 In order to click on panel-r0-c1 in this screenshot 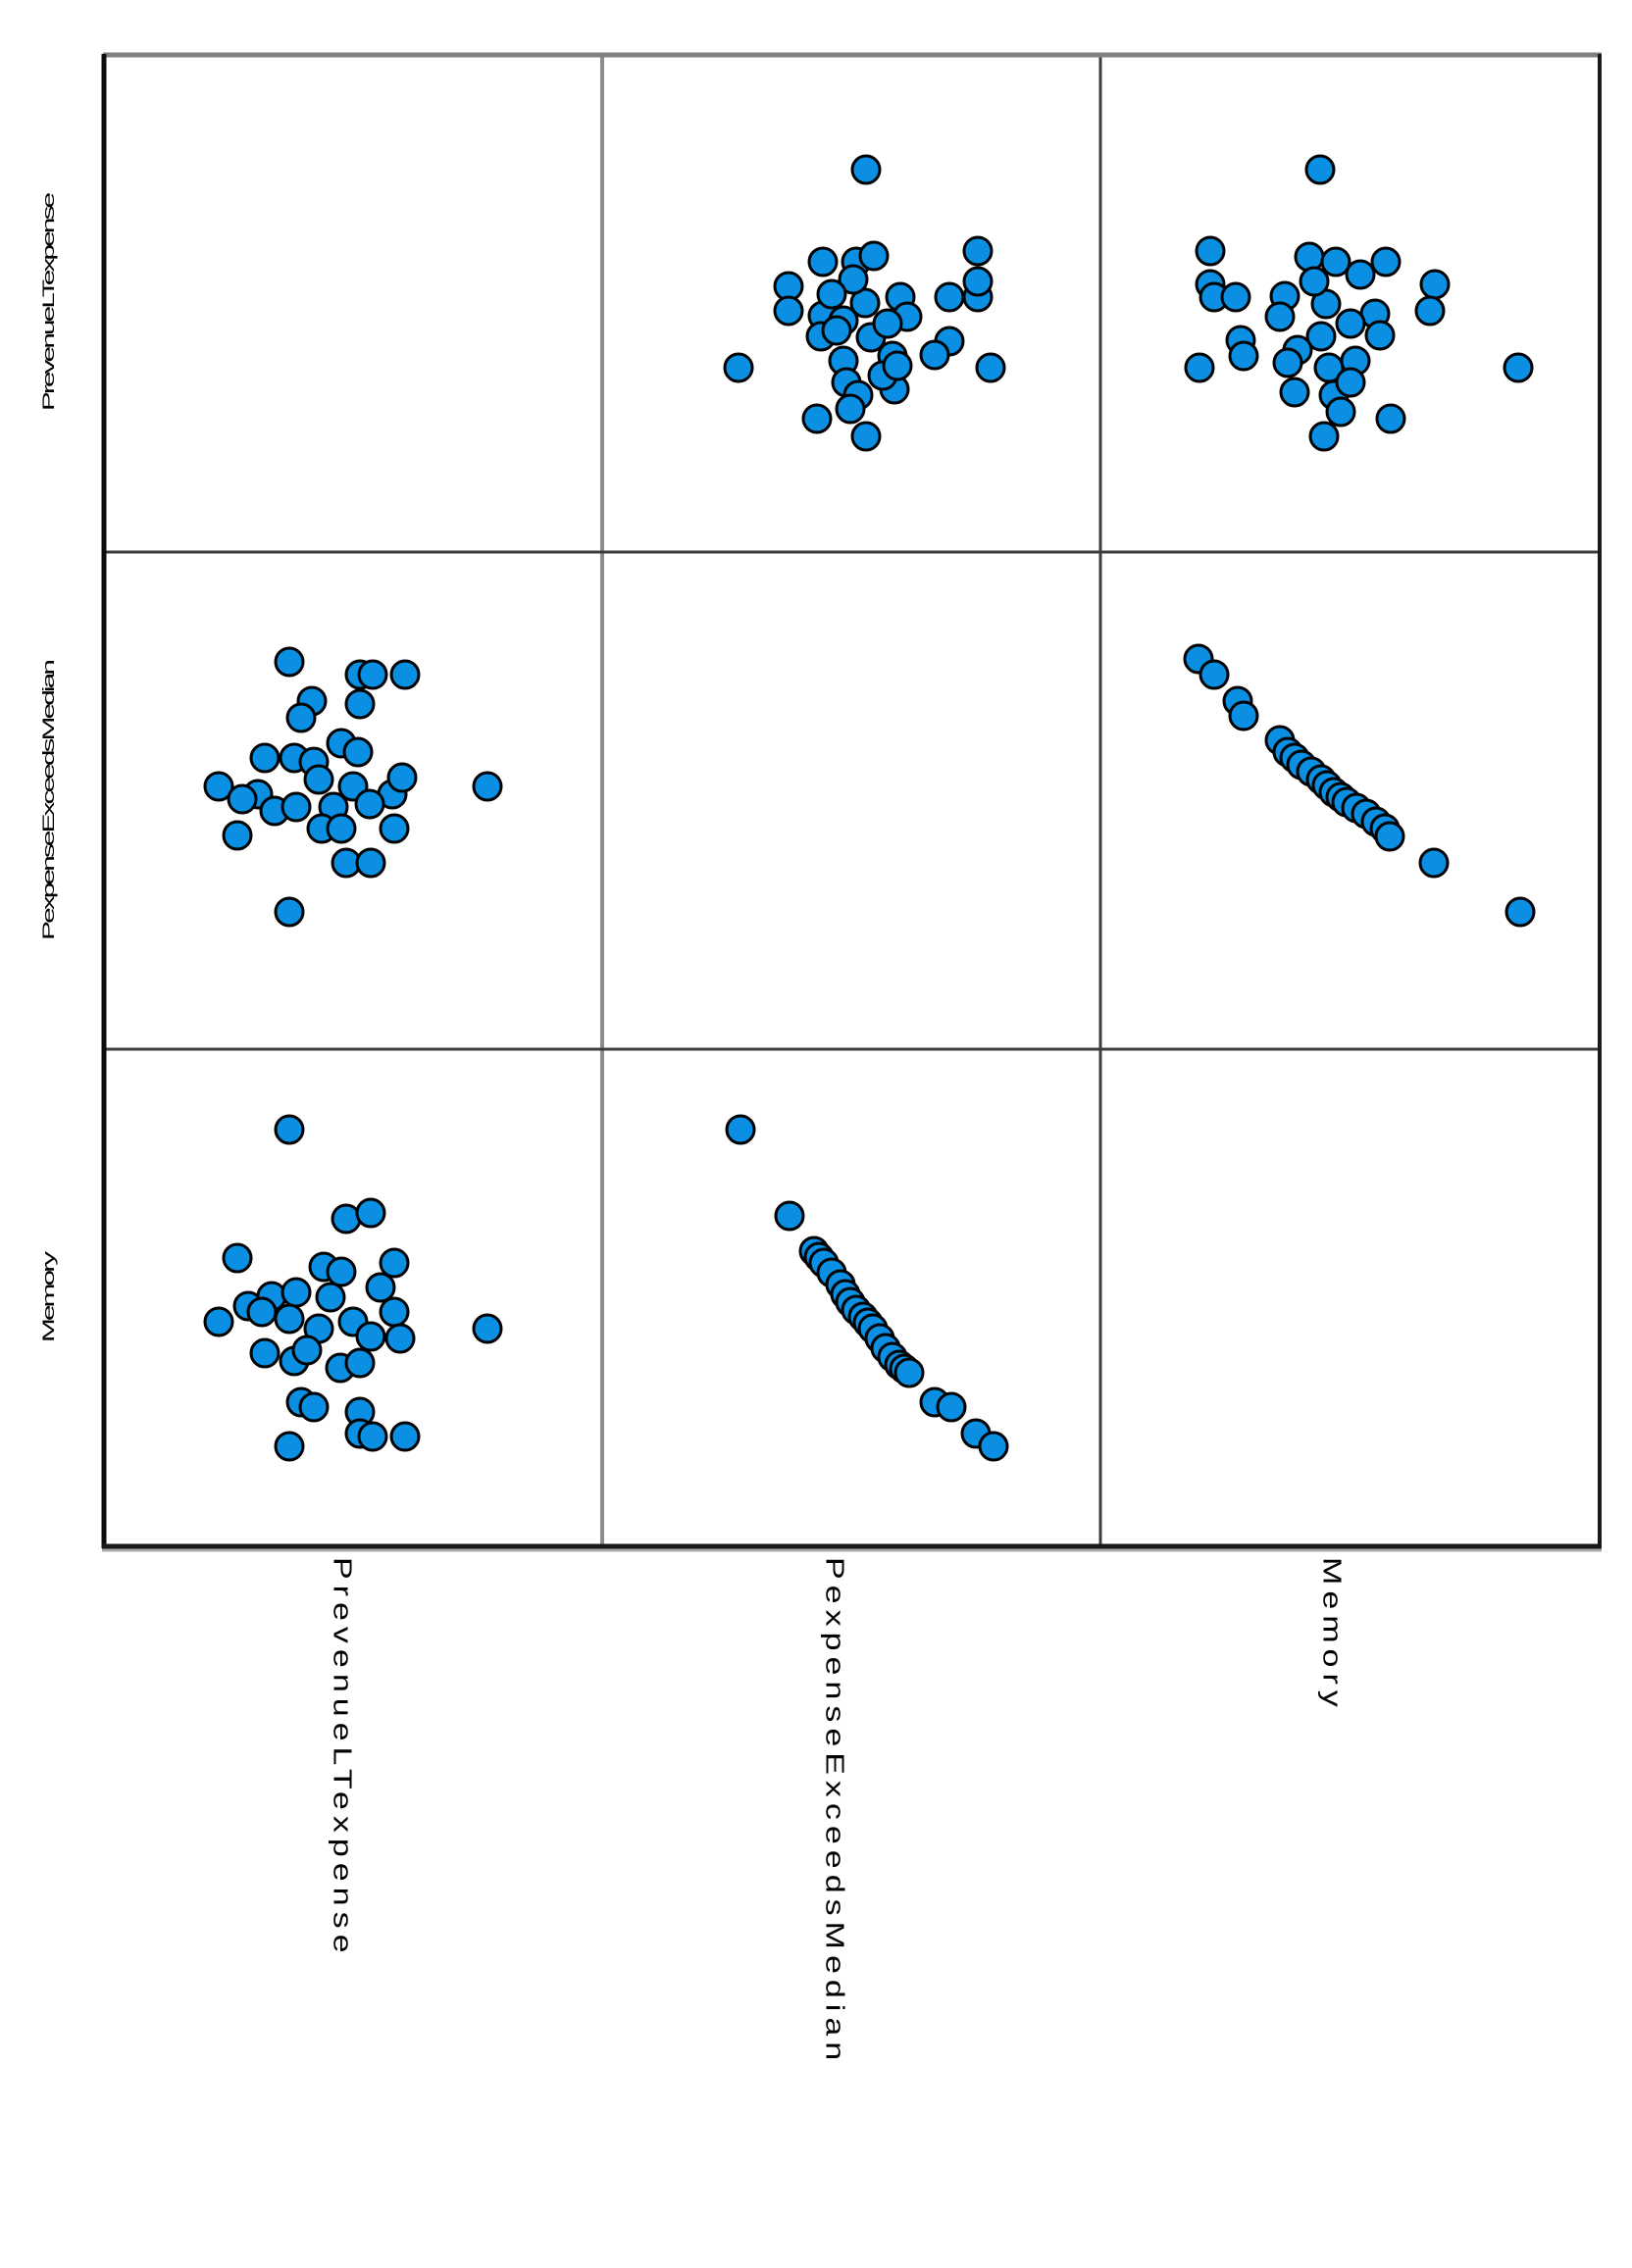, I will do `click(864, 303)`.